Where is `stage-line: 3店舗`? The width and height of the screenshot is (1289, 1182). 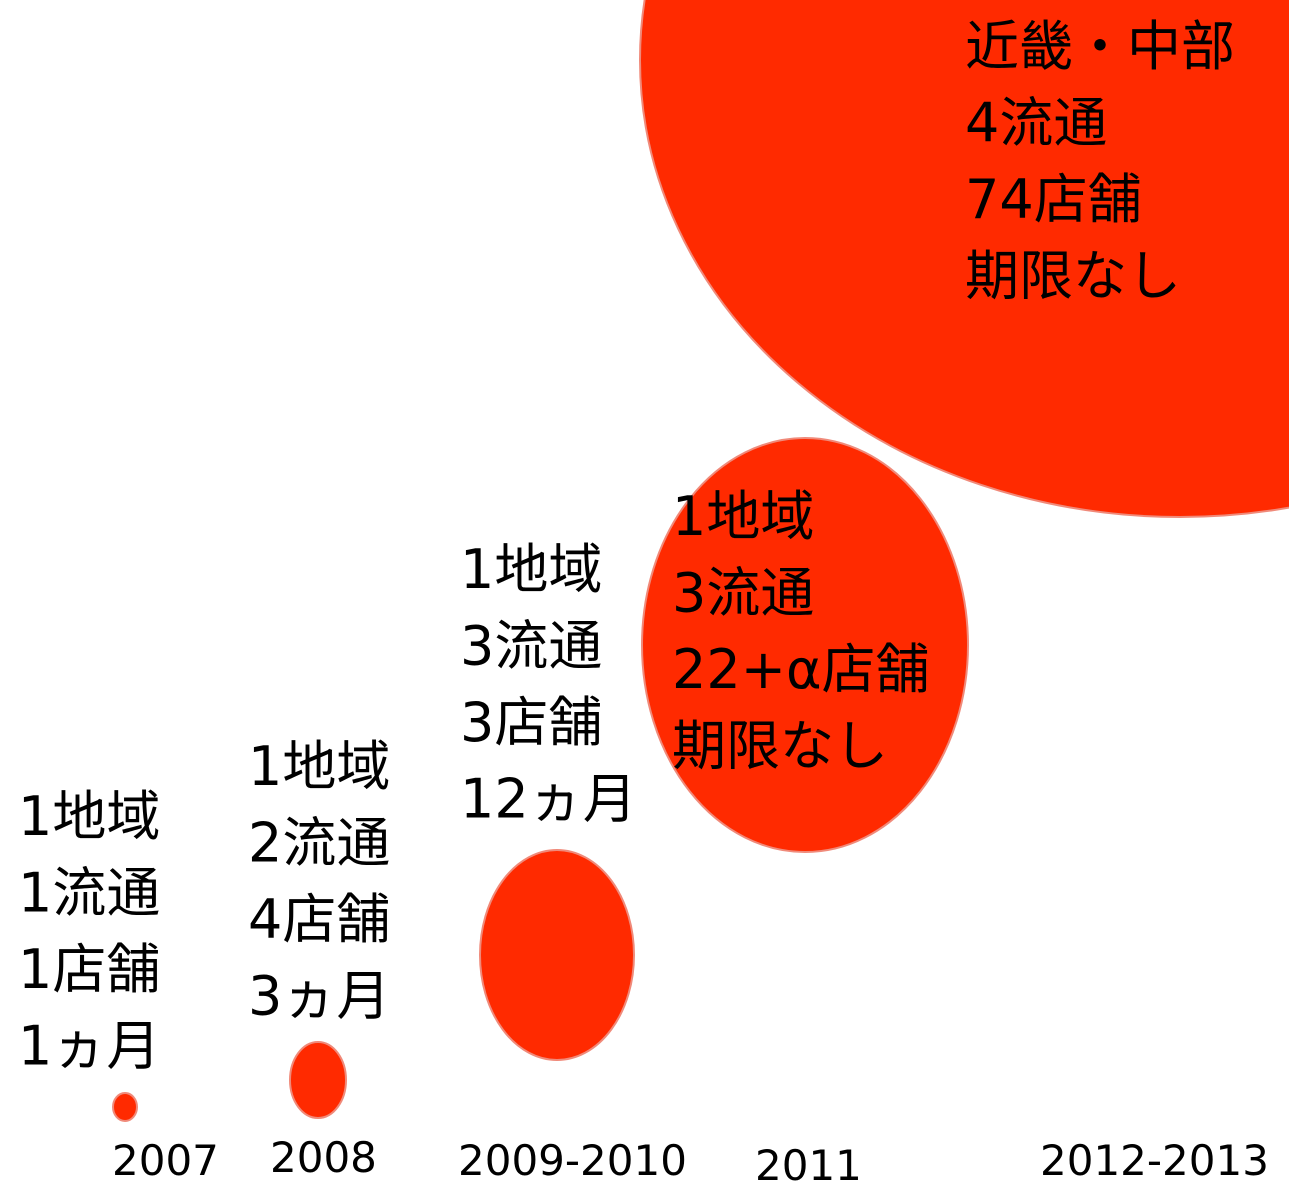 stage-line: 3店舗 is located at coordinates (531, 722).